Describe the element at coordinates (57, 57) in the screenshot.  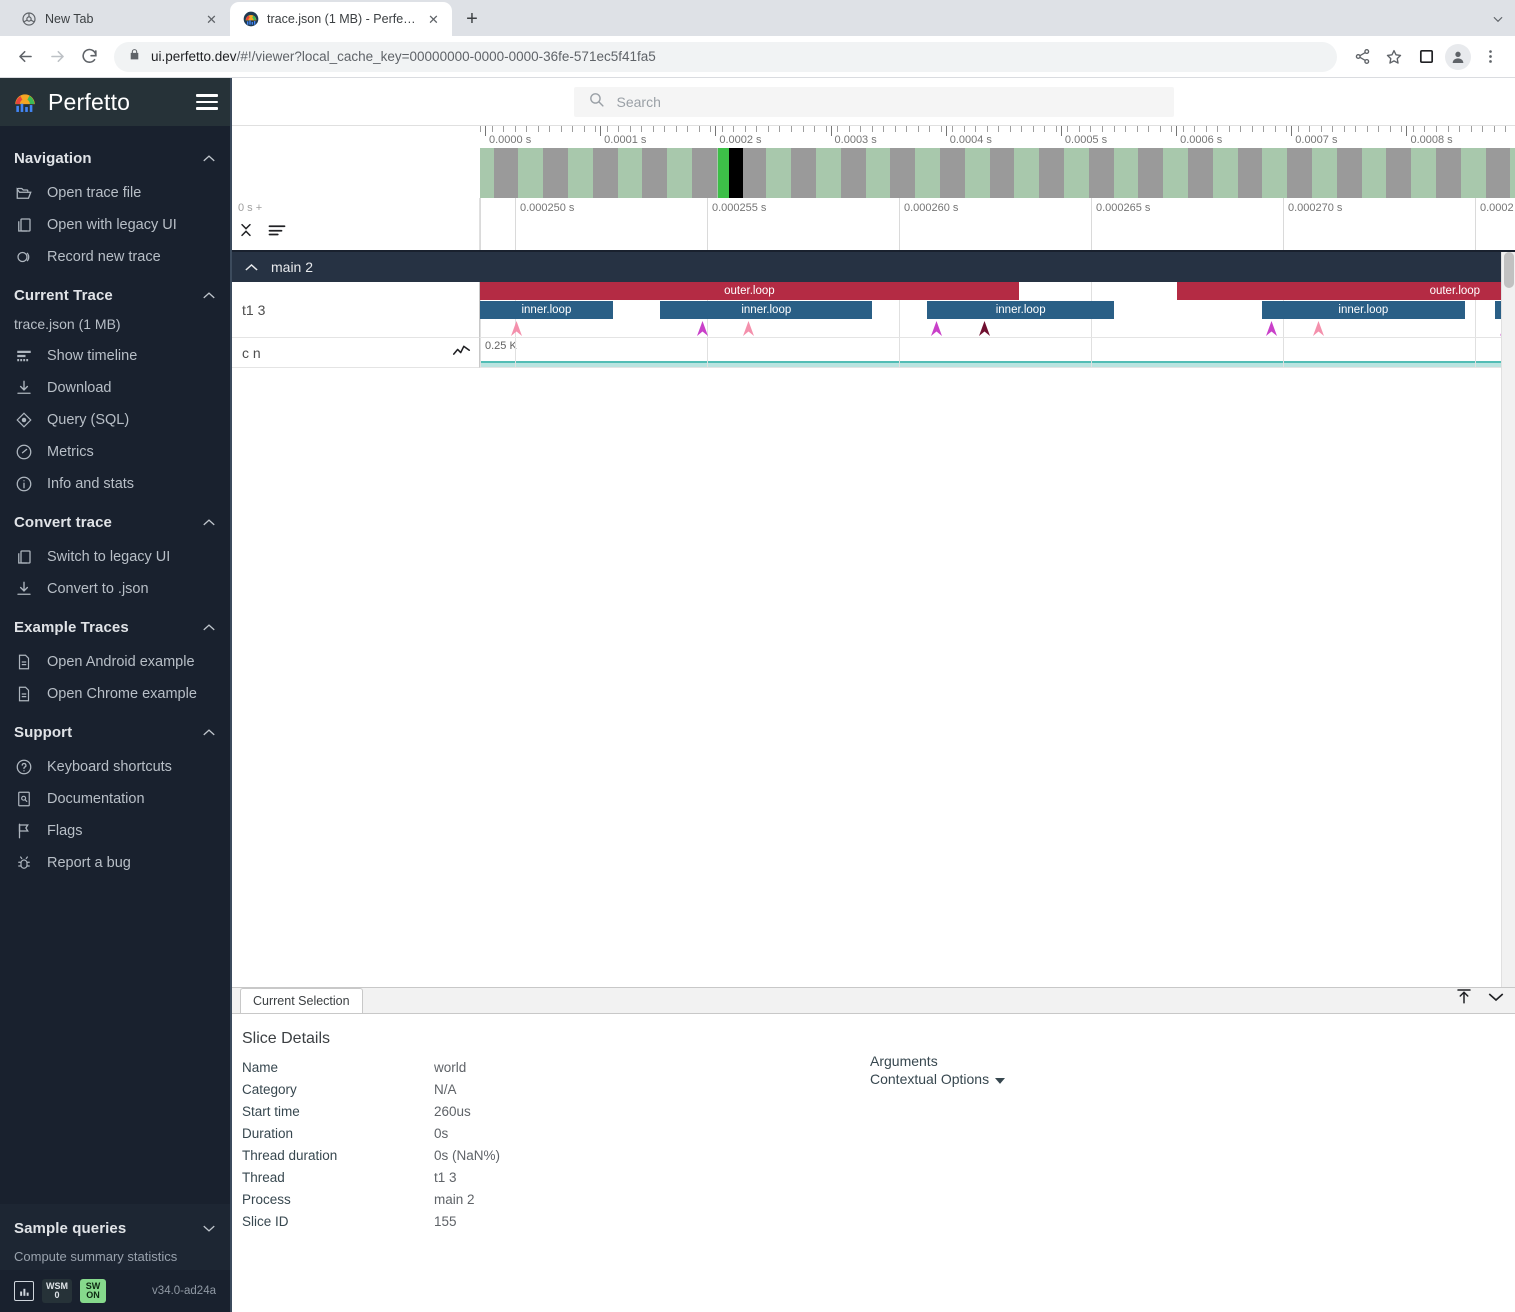
I see `forward-arrow-icon` at that location.